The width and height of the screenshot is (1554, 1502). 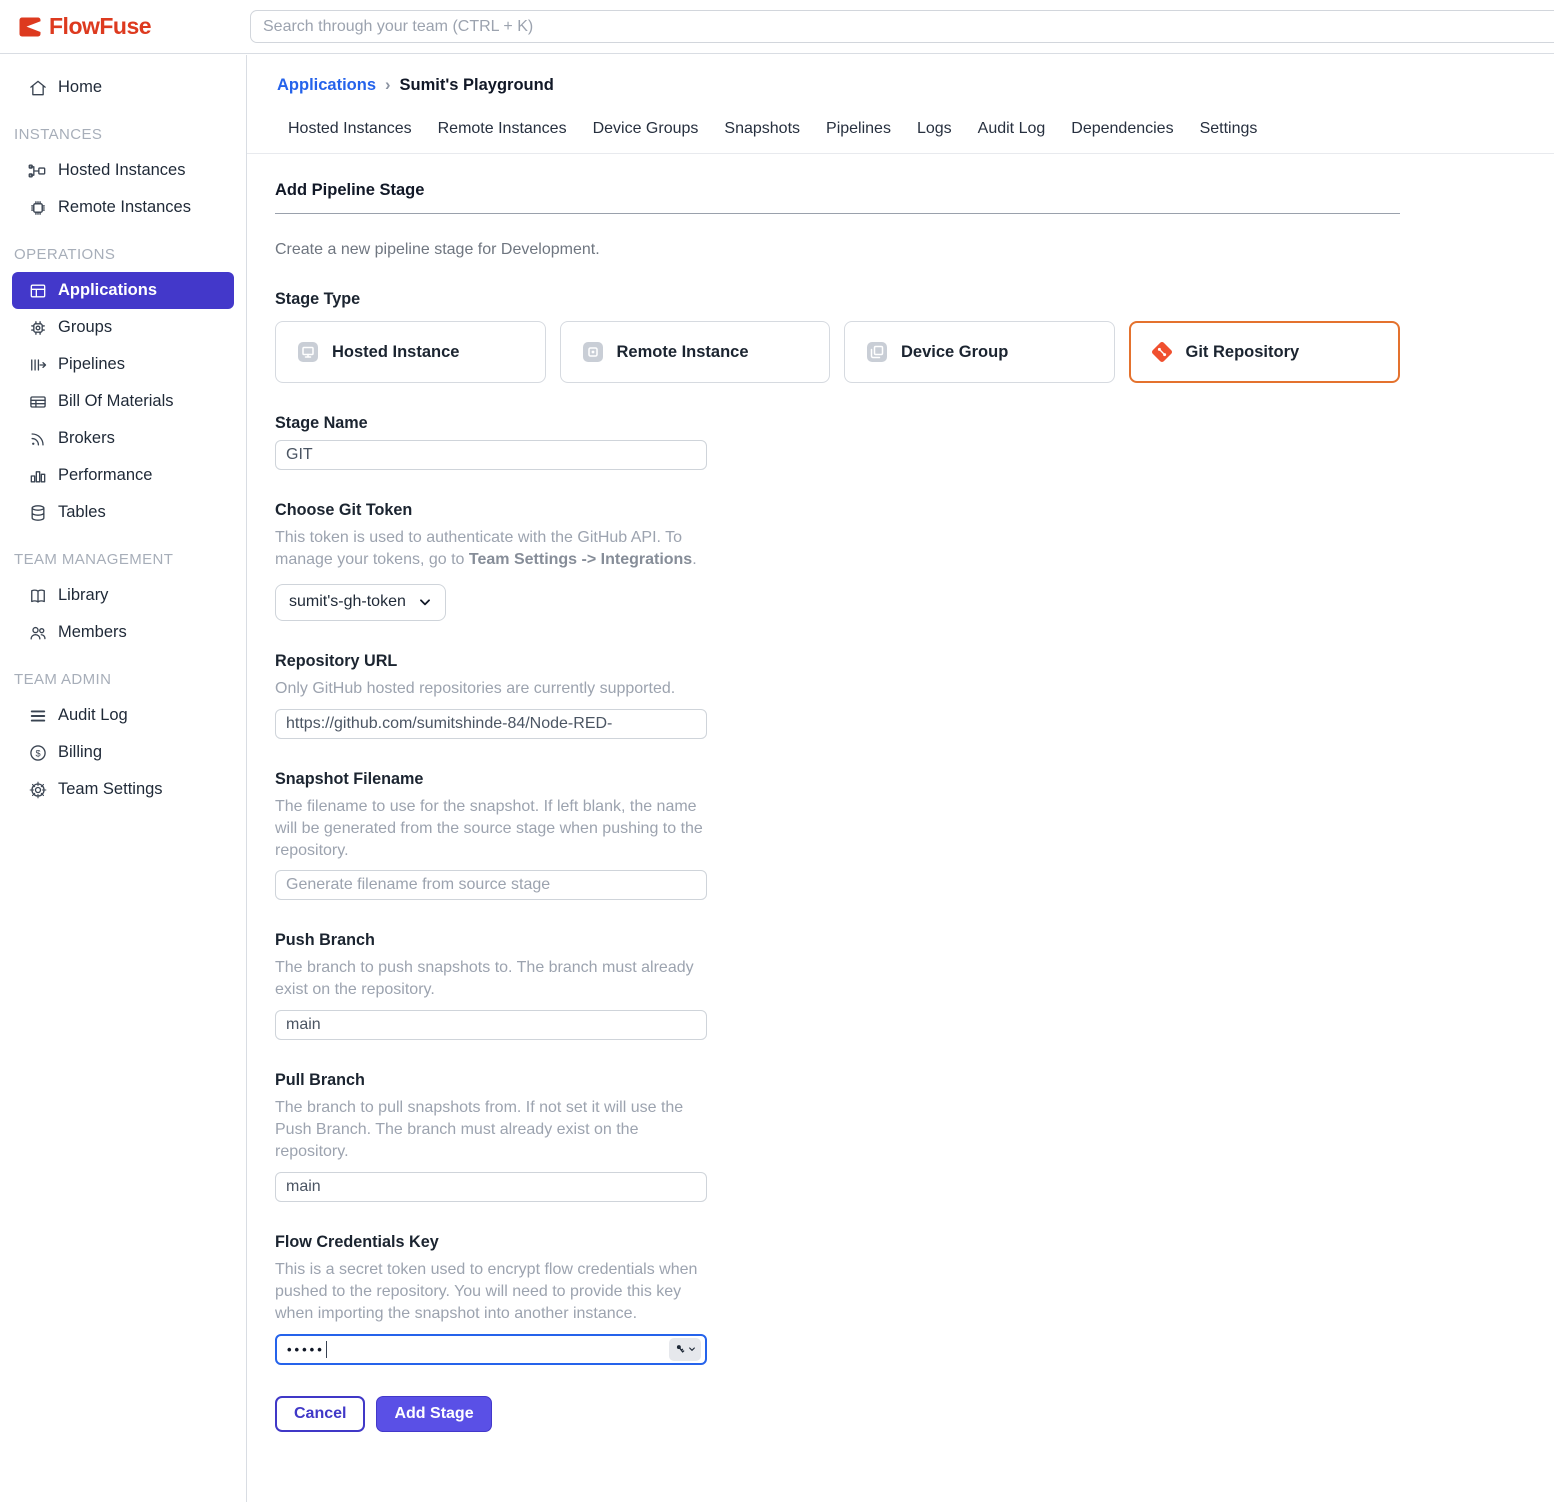 I want to click on sidebar-section-instances: INSTANCES, so click(x=58, y=134).